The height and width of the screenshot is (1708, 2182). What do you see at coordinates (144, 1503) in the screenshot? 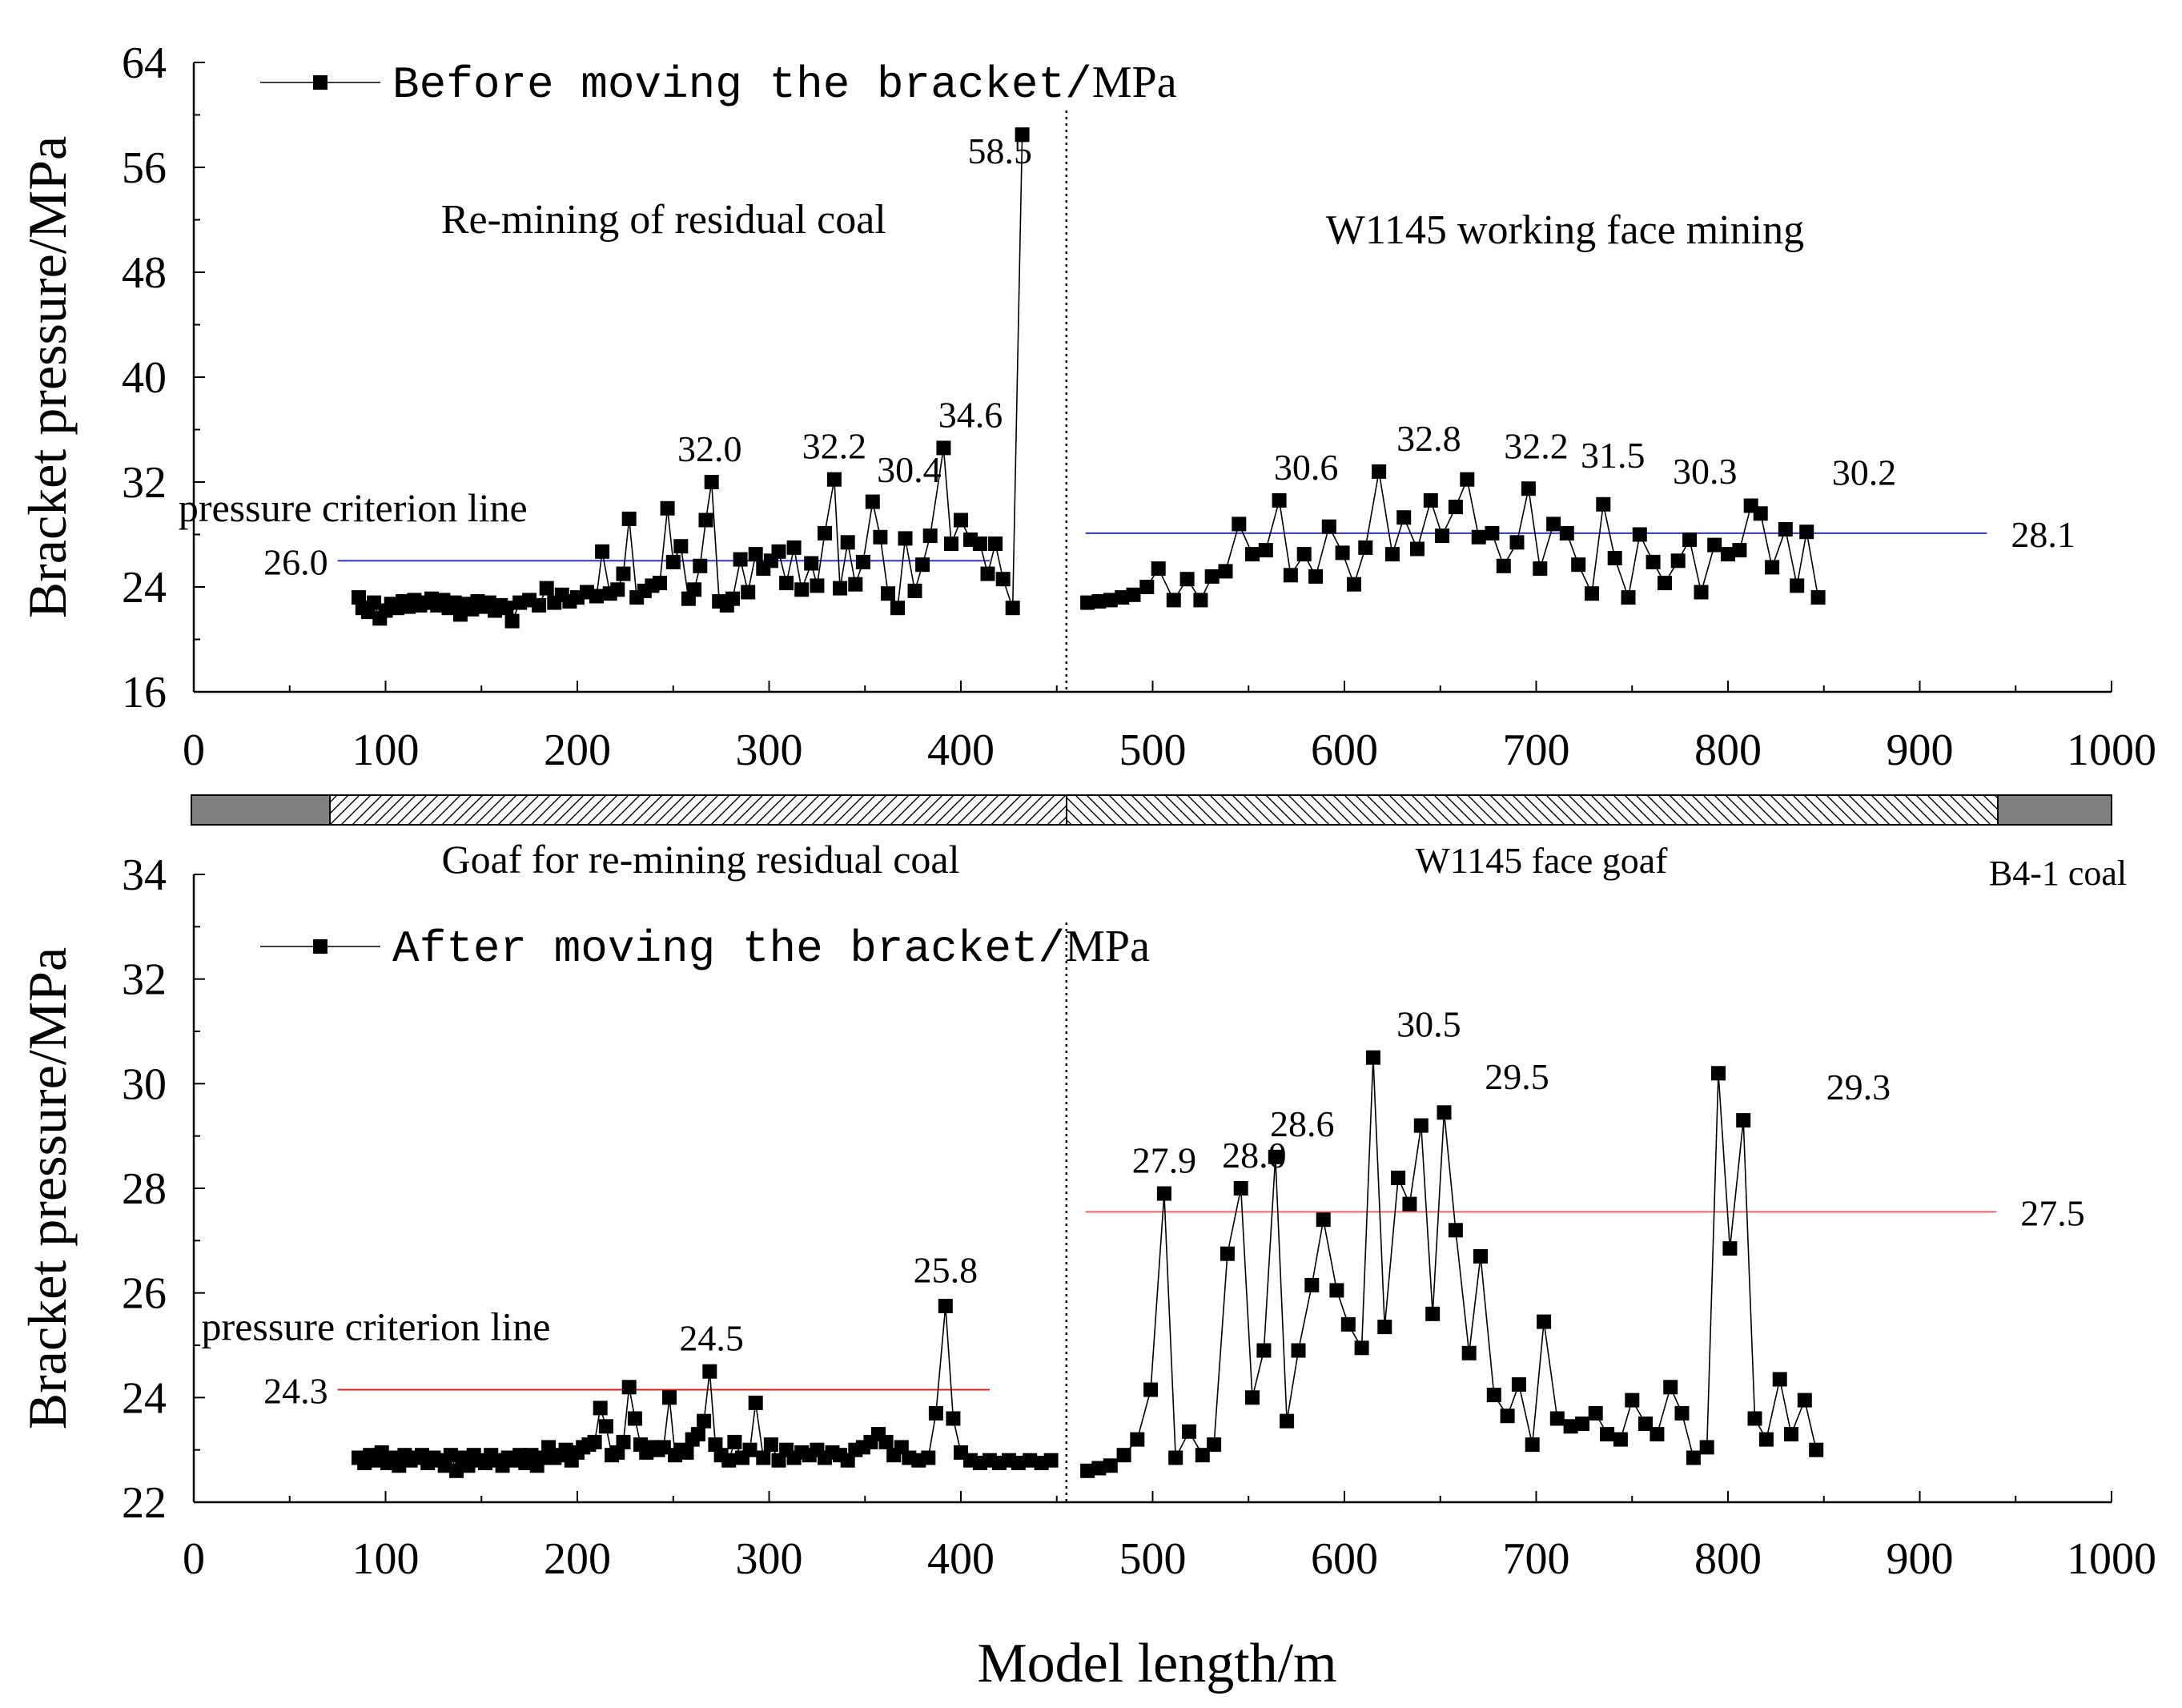
I see `y-tick-label: 22` at bounding box center [144, 1503].